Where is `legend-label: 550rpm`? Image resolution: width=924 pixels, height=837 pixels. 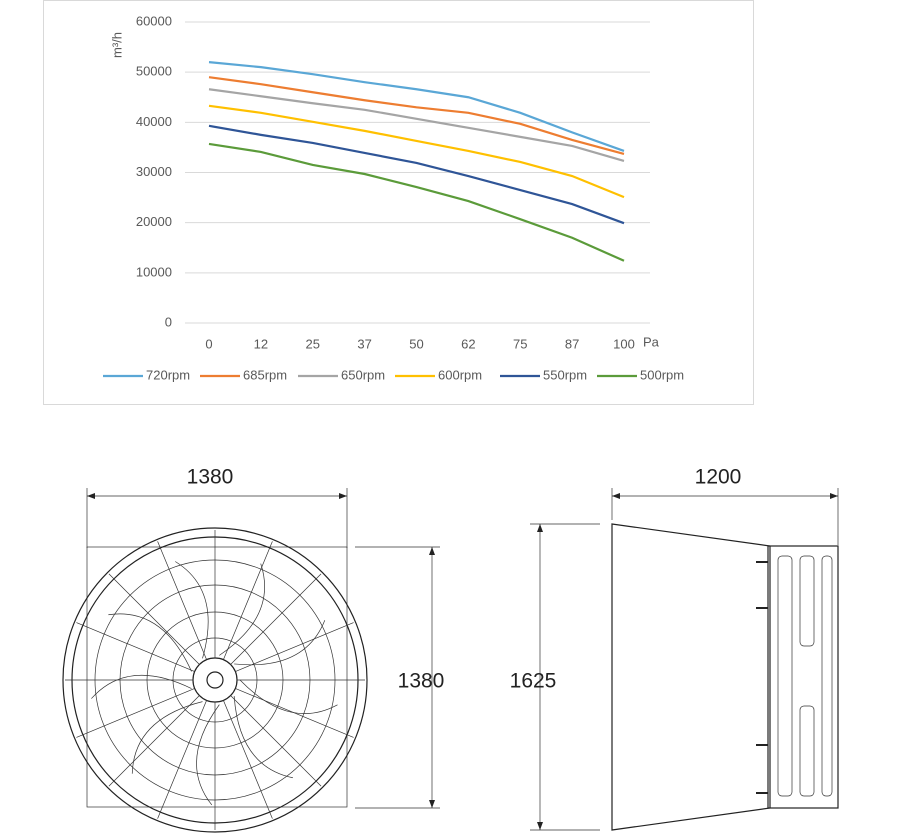 legend-label: 550rpm is located at coordinates (565, 374).